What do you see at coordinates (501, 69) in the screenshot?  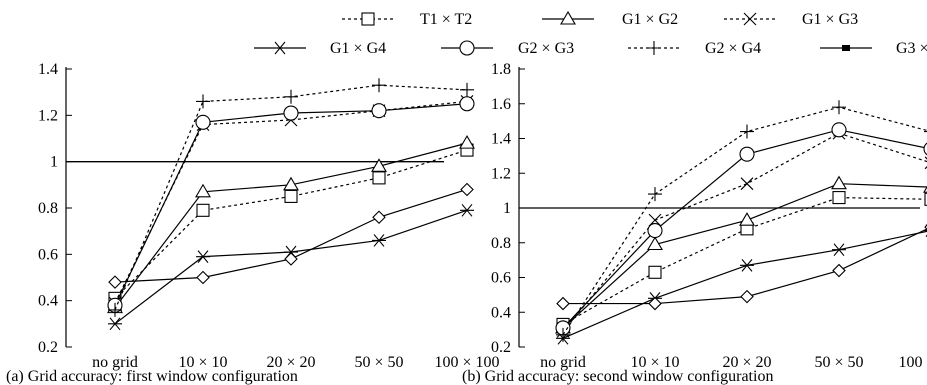 I see `y-tick-label: 1.8` at bounding box center [501, 69].